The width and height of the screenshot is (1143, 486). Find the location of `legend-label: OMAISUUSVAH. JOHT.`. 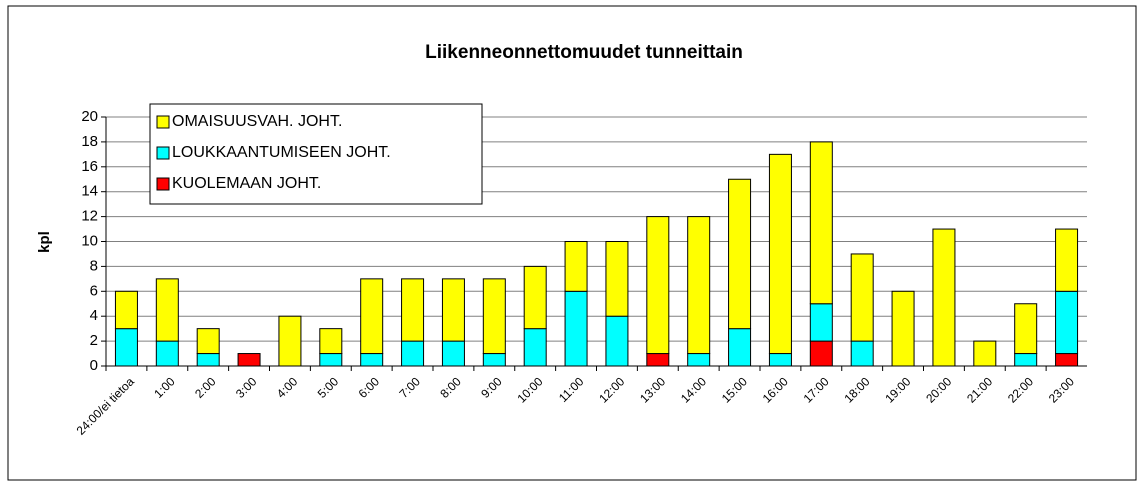

legend-label: OMAISUUSVAH. JOHT. is located at coordinates (257, 121).